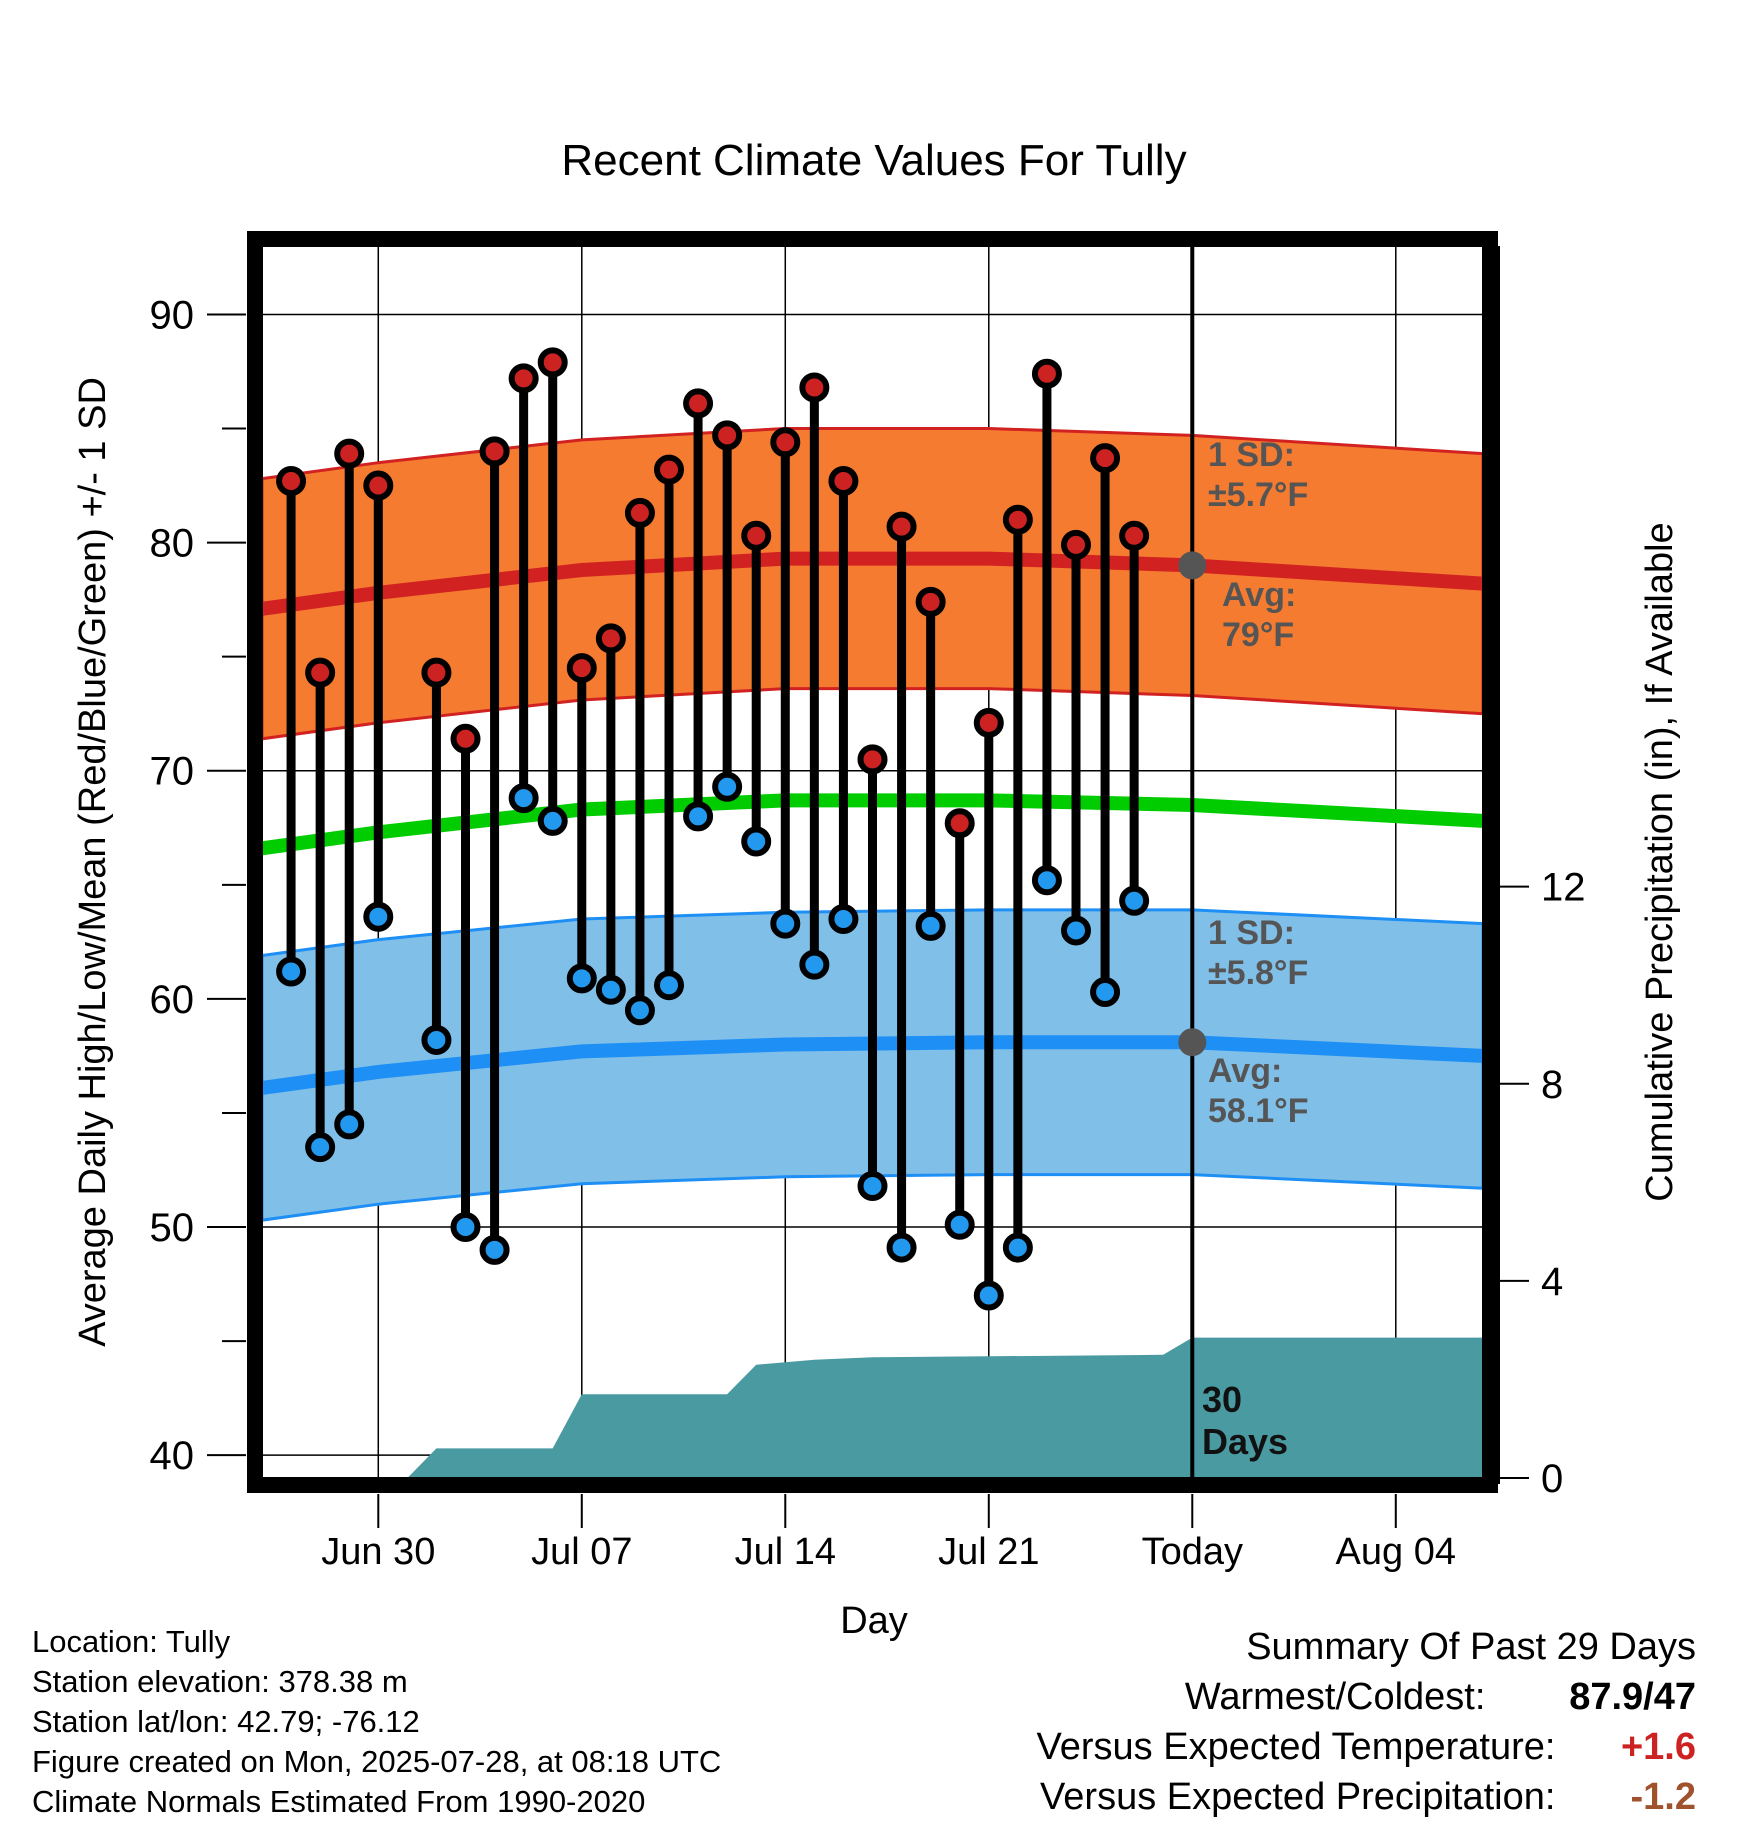 Image resolution: width=1748 pixels, height=1828 pixels. What do you see at coordinates (1296, 1747) in the screenshot?
I see `temp-diff-label: Versus Expected Temperature:` at bounding box center [1296, 1747].